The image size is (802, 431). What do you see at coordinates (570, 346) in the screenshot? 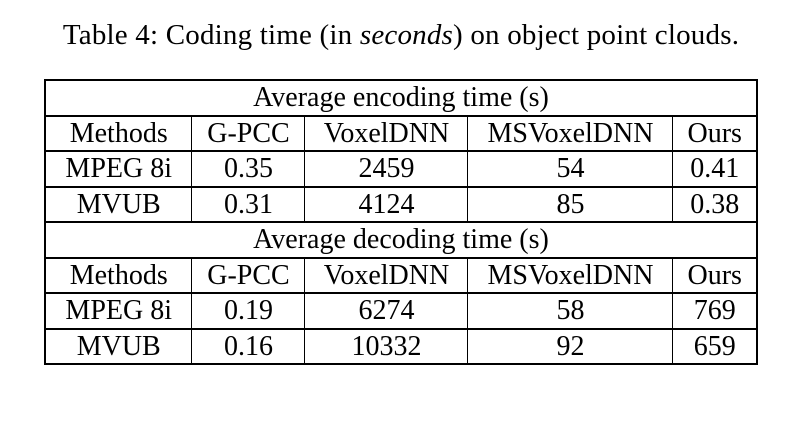
I see `value-cell: 92` at bounding box center [570, 346].